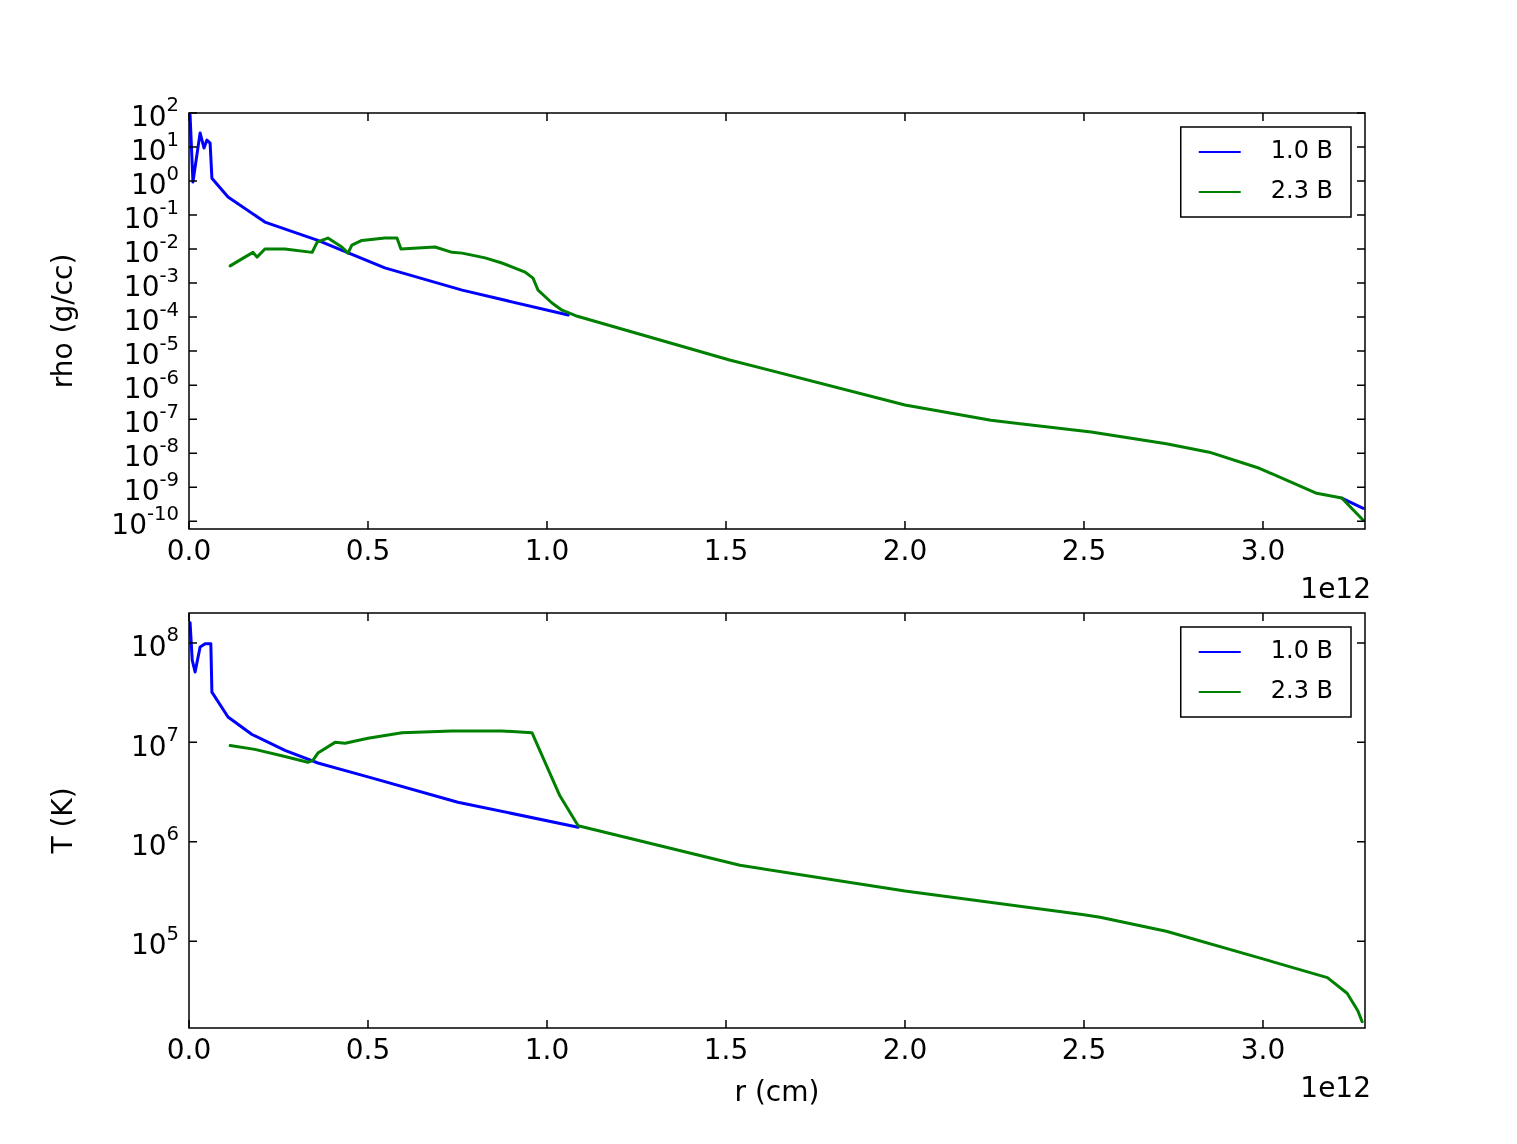  I want to click on x-tick-label: 0.0, so click(189, 1050).